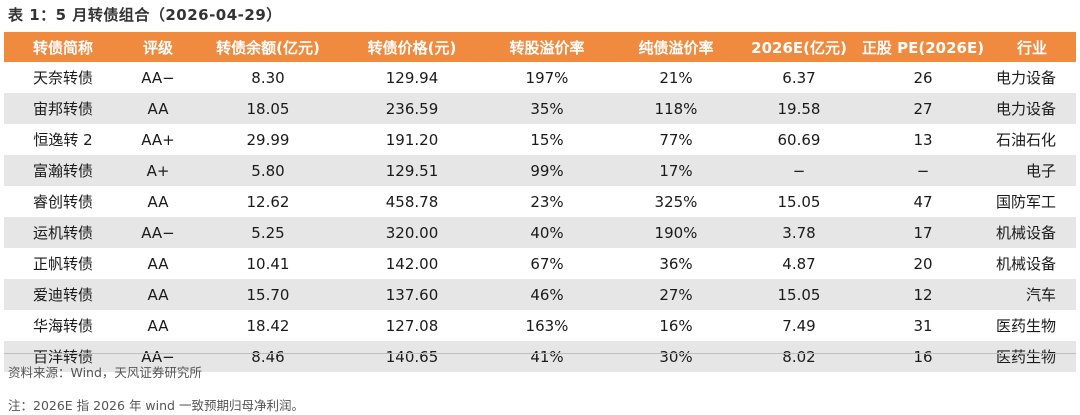 Image resolution: width=1080 pixels, height=415 pixels. I want to click on footer-divider, so click(540, 353).